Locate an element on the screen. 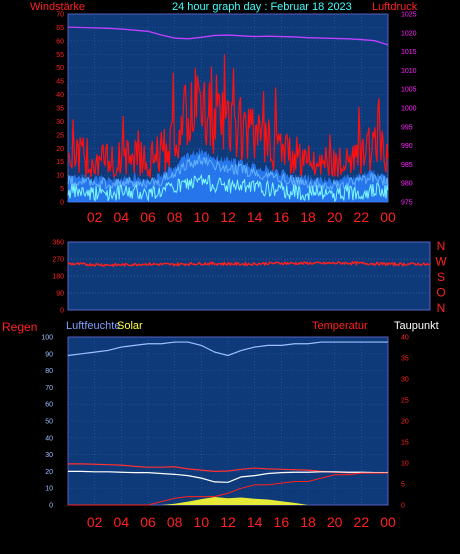 This screenshot has height=554, width=460. y-tick-label: 25 is located at coordinates (60, 135).